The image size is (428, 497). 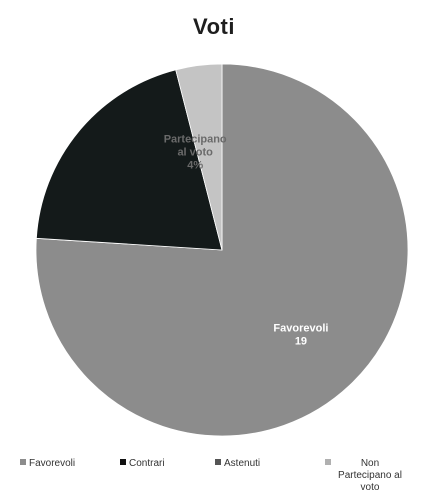 What do you see at coordinates (123, 462) in the screenshot?
I see `legend-swatch-contrari` at bounding box center [123, 462].